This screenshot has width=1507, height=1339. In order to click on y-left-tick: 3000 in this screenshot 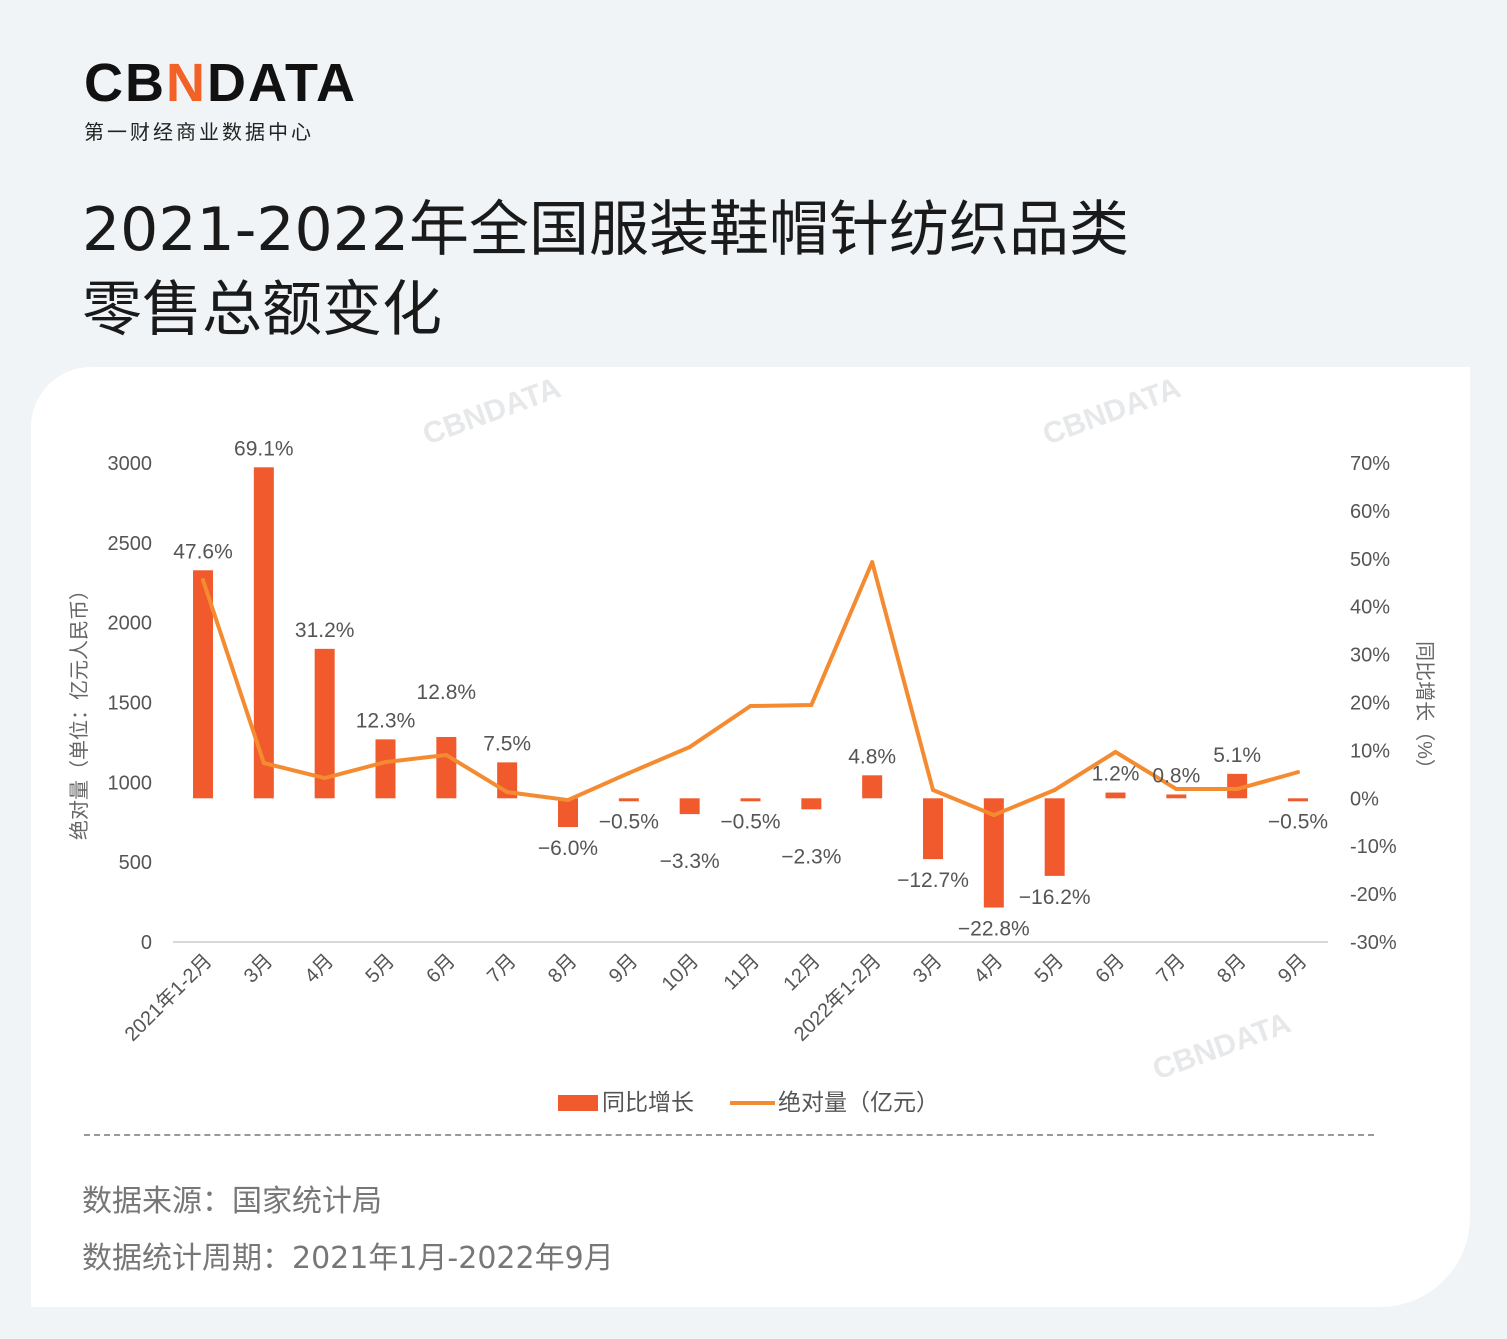, I will do `click(130, 464)`.